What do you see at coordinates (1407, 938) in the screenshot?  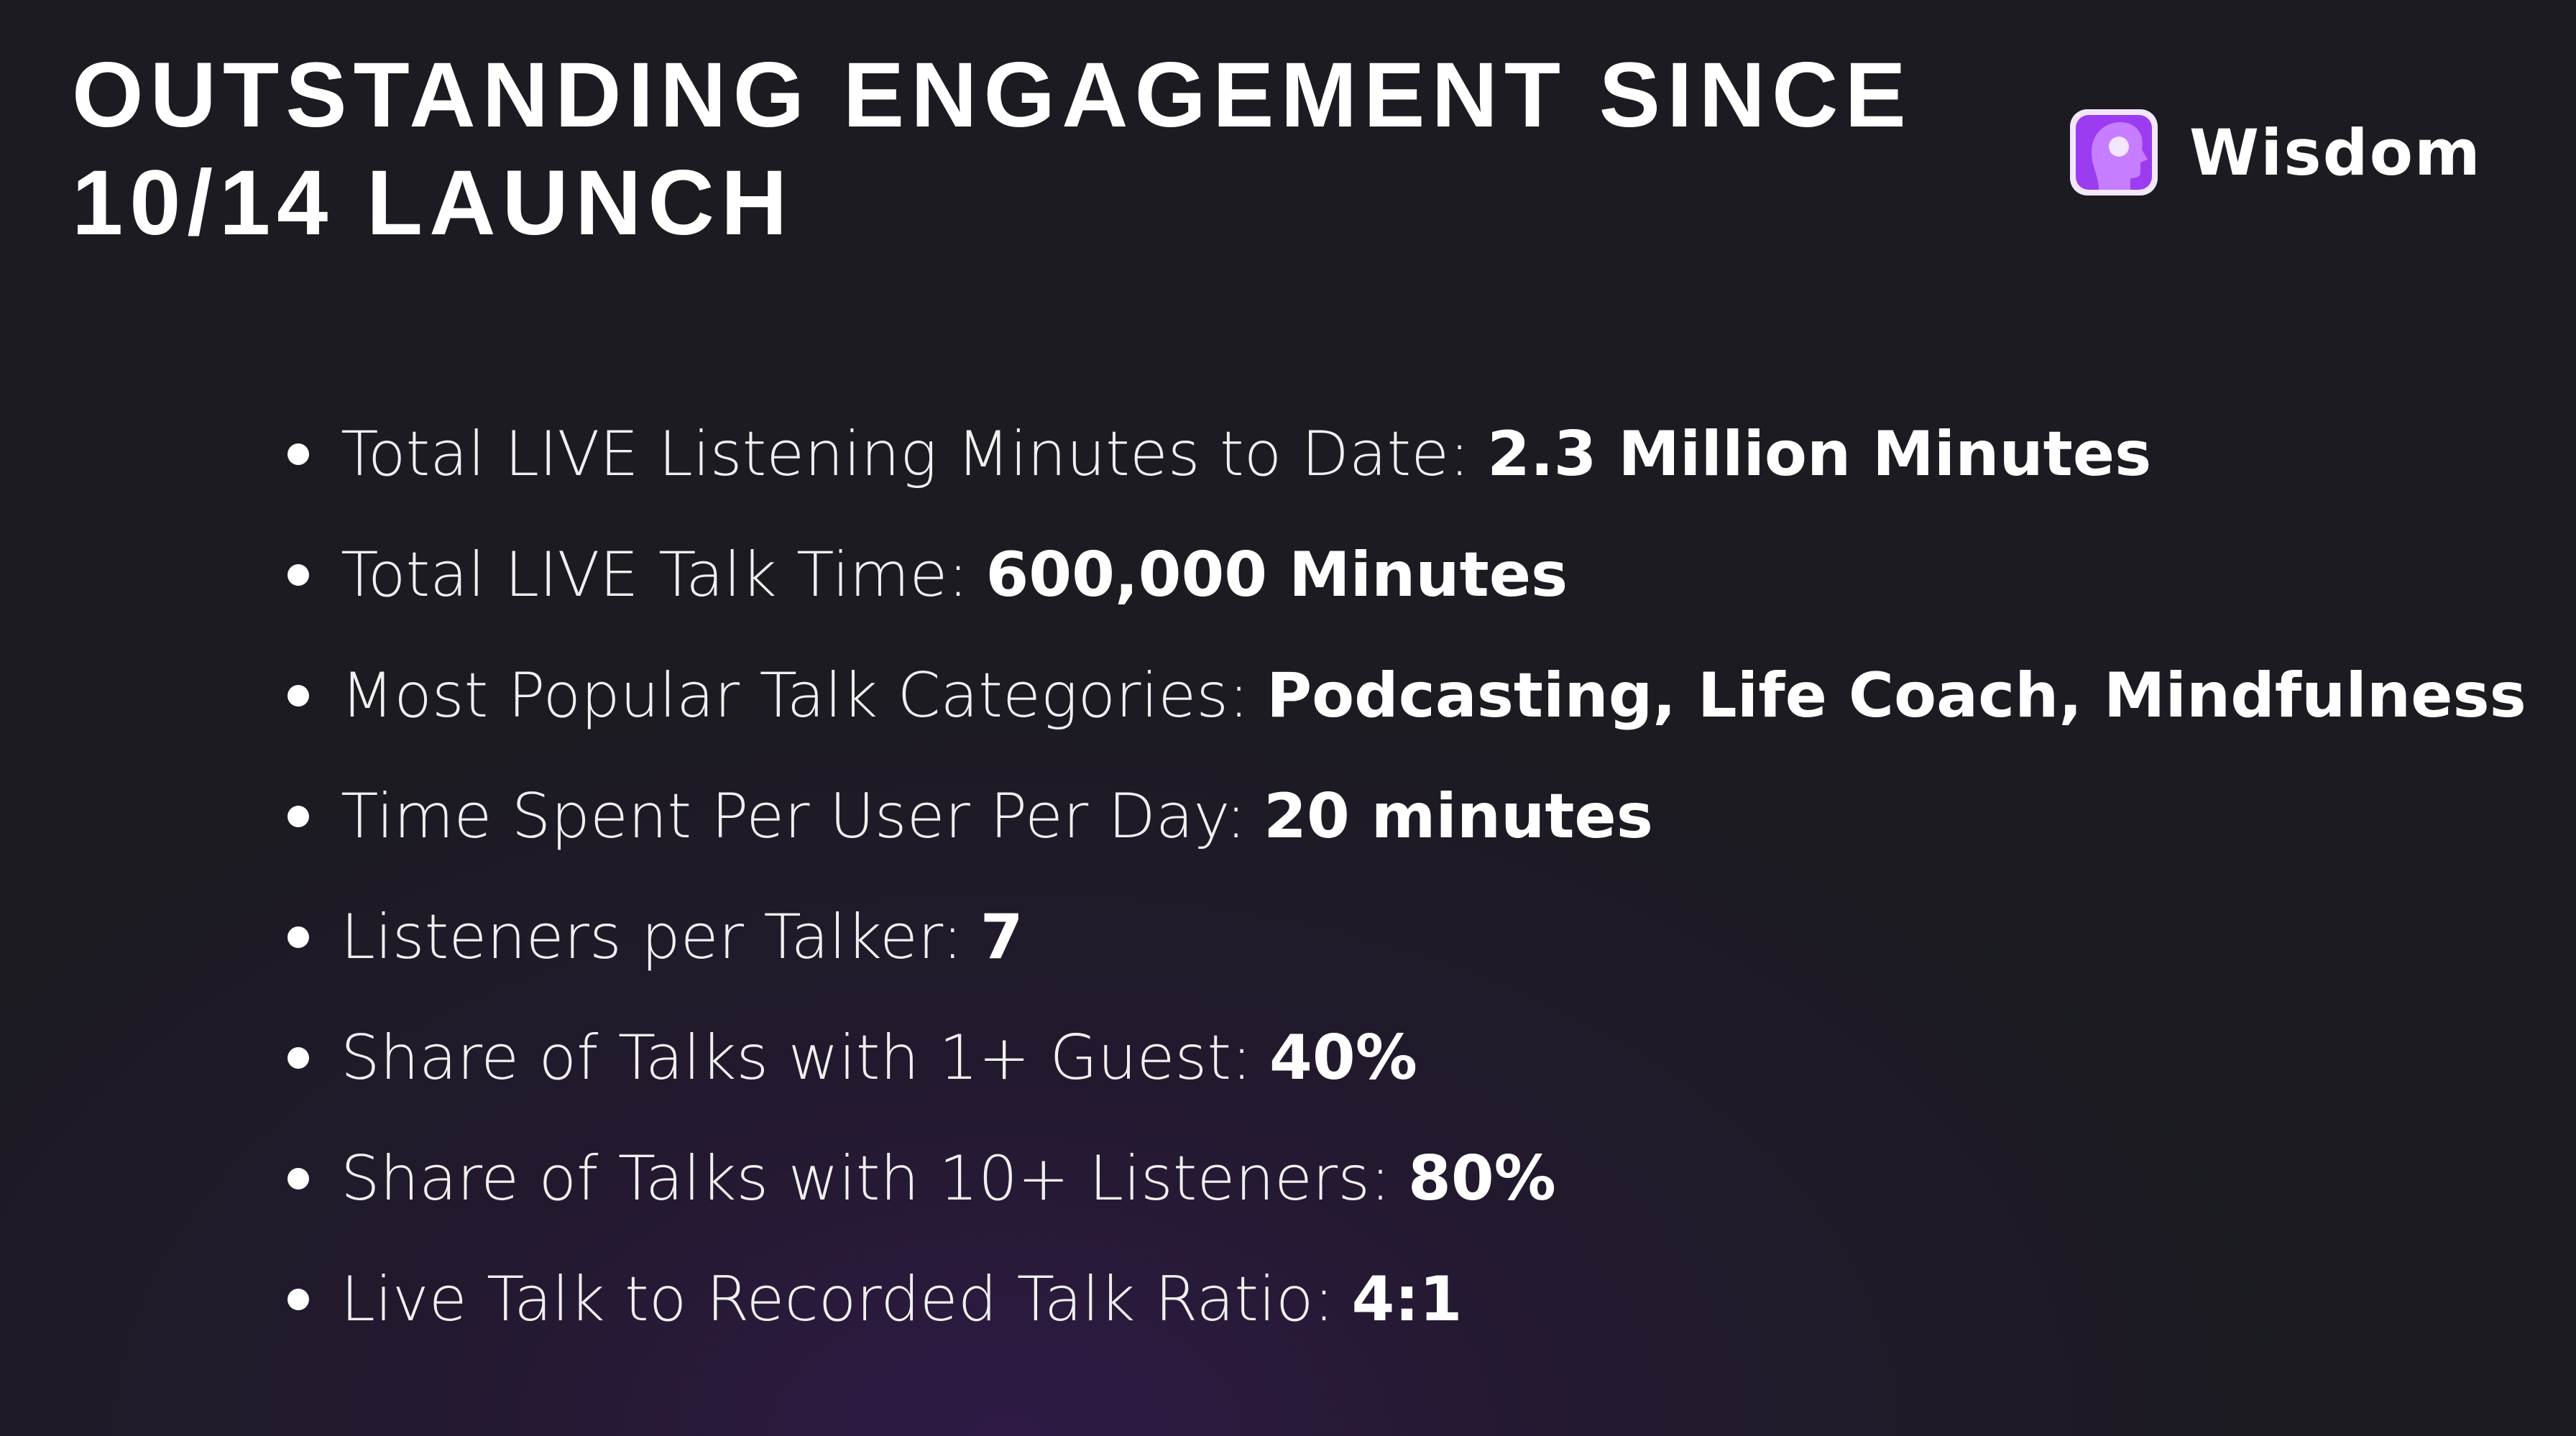 I see `stat-item: Listeners per Talker: 7` at bounding box center [1407, 938].